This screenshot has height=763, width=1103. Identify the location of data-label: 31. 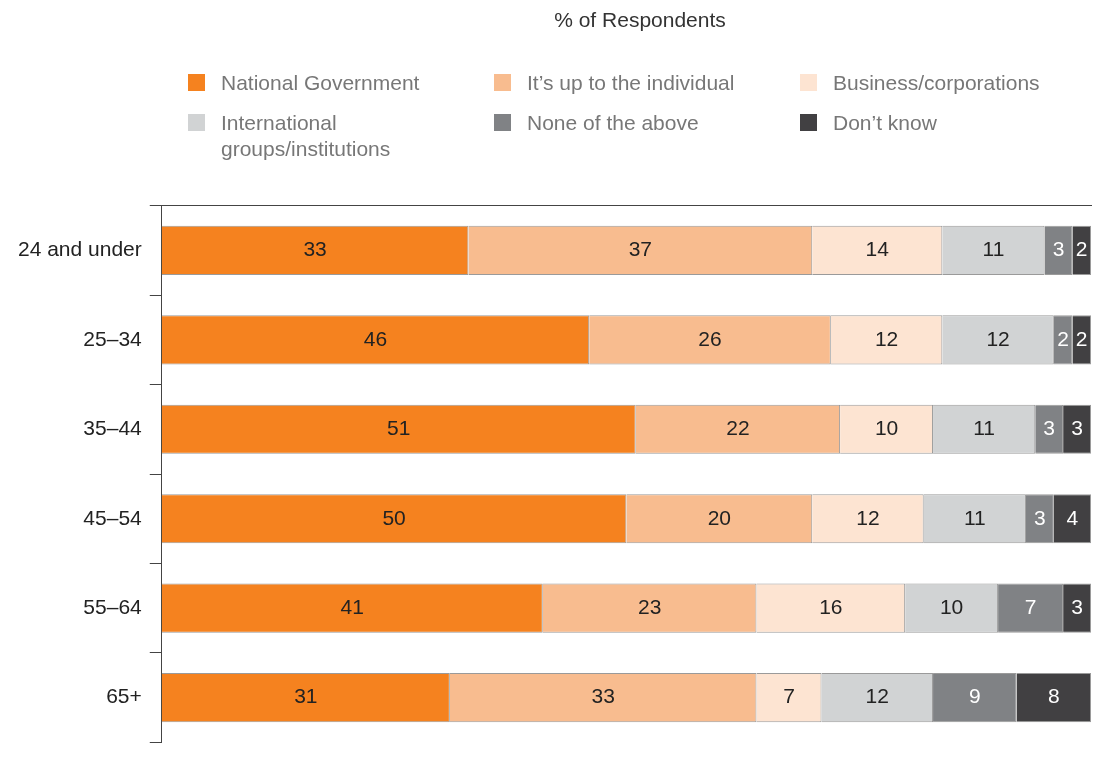
(306, 696).